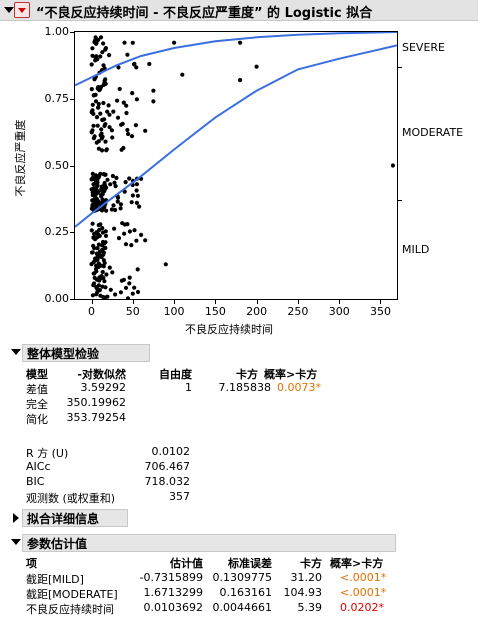 Image resolution: width=480 pixels, height=619 pixels. I want to click on overall-test-header: 整体模型检验, so click(86, 353).